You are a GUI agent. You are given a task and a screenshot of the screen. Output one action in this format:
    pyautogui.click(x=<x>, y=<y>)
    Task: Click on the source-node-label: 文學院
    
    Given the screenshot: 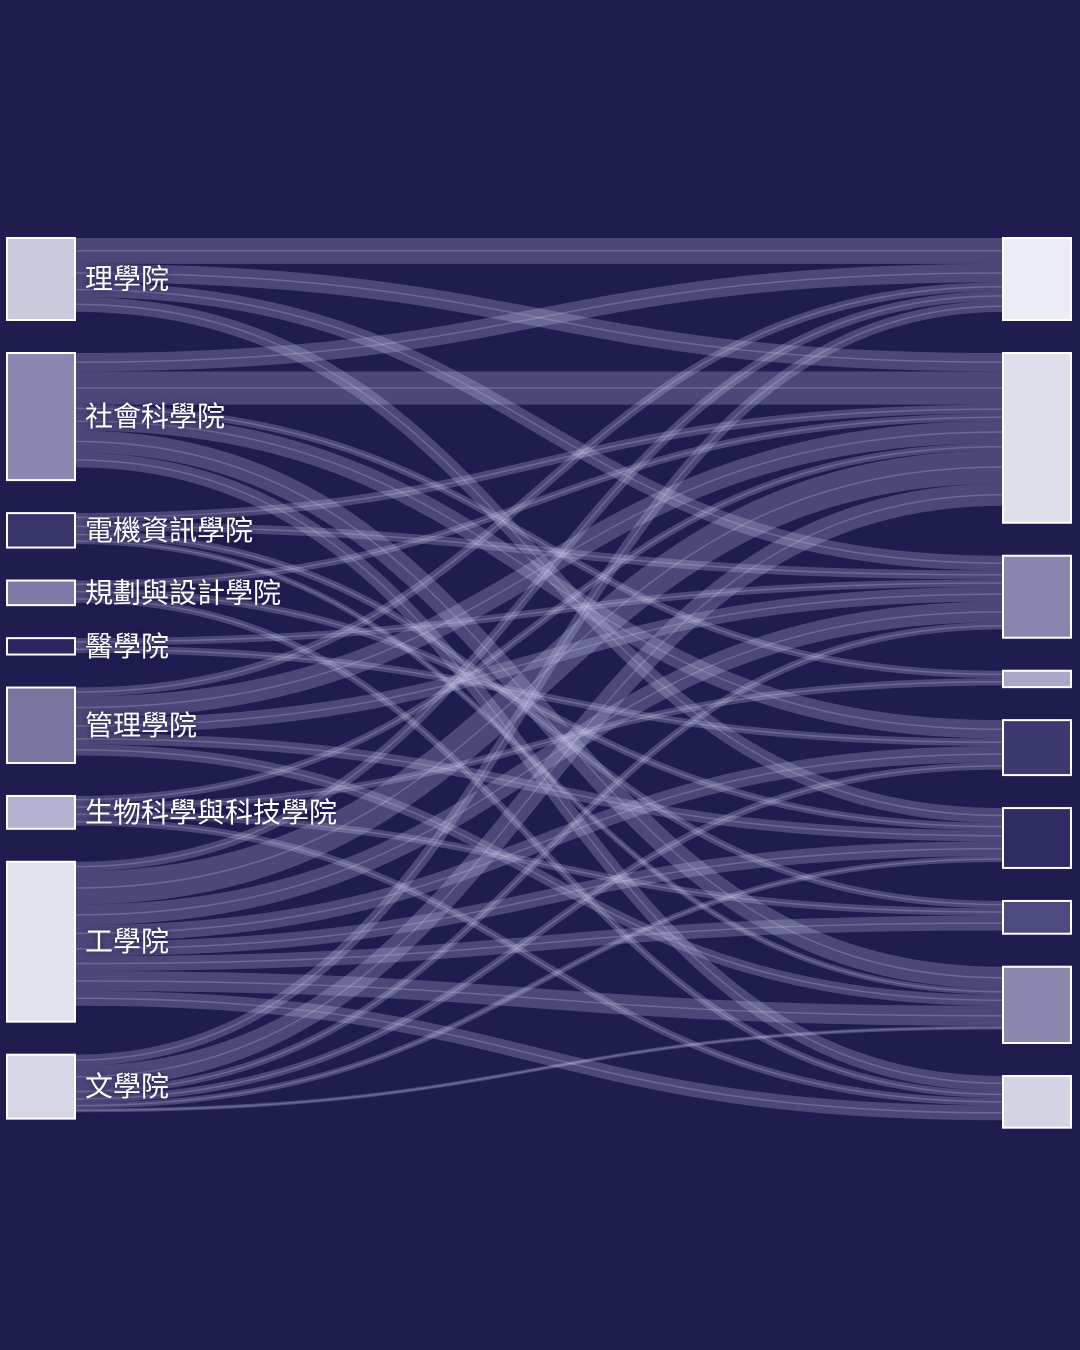 What is the action you would take?
    pyautogui.click(x=127, y=1086)
    